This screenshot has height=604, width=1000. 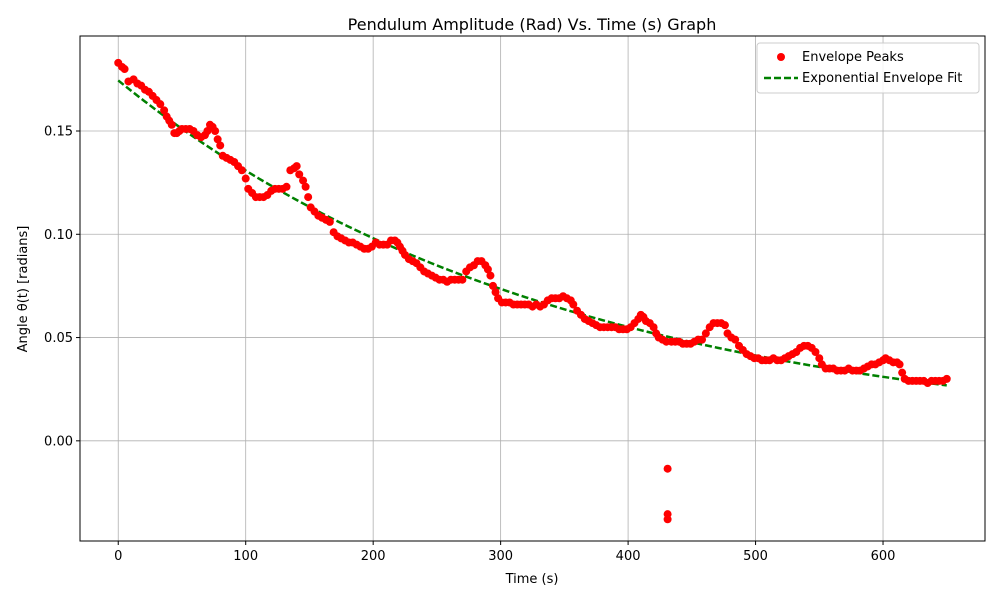 What do you see at coordinates (23, 289) in the screenshot?
I see `y-axis-label: Angle θ(t) [radians]` at bounding box center [23, 289].